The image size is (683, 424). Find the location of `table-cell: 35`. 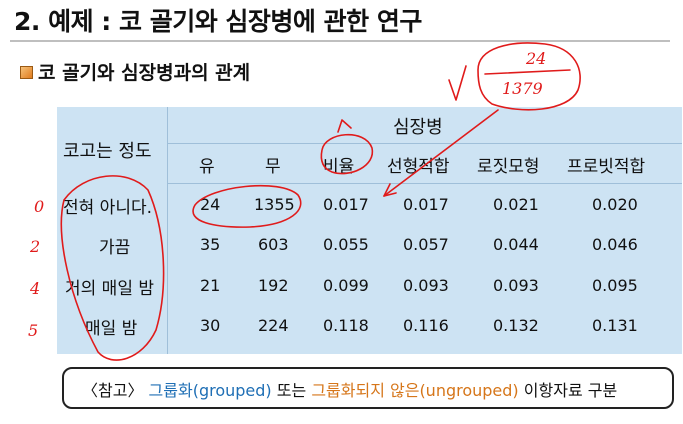

table-cell: 35 is located at coordinates (210, 244).